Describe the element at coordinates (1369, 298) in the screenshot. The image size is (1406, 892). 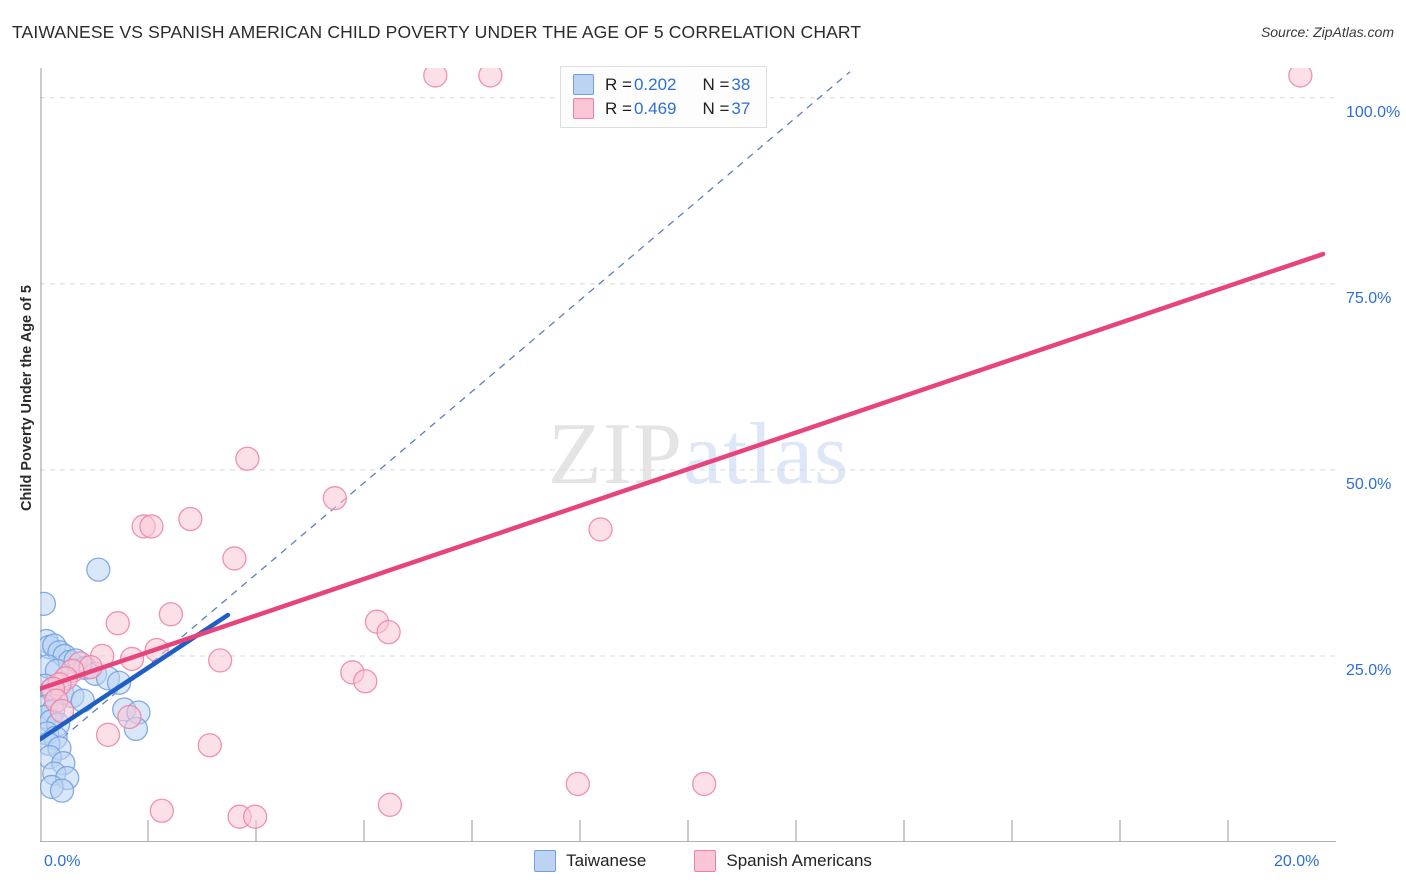
I see `y-tick-label-2: 75.0%` at that location.